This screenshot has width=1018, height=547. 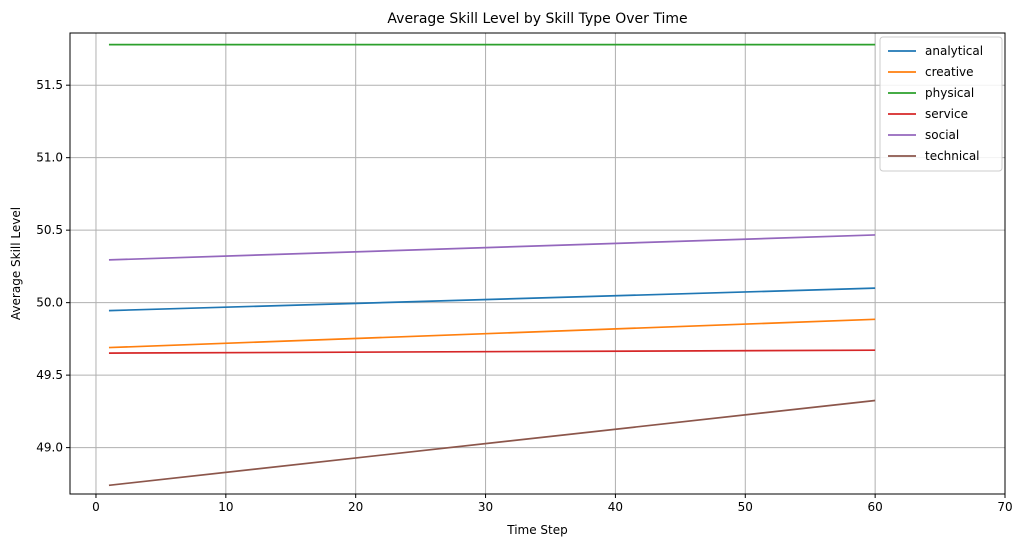 What do you see at coordinates (954, 51) in the screenshot?
I see `legend-label-analytical: analytical` at bounding box center [954, 51].